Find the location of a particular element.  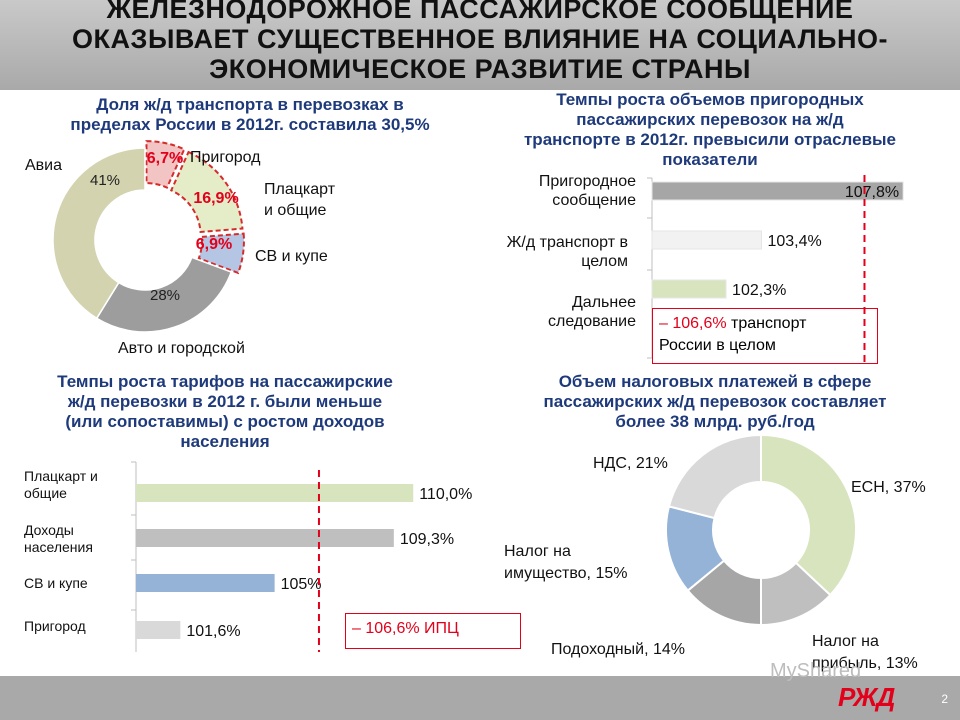

bar2-label-0: Пригородное сообщение is located at coordinates (587, 191).